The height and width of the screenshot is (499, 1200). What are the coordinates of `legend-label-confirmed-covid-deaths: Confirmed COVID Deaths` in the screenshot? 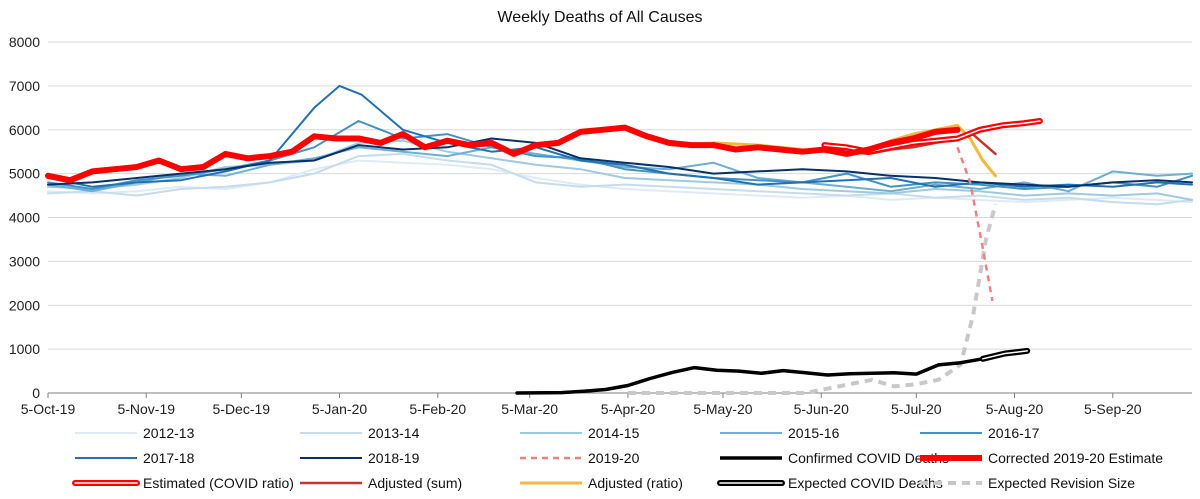 It's located at (868, 458).